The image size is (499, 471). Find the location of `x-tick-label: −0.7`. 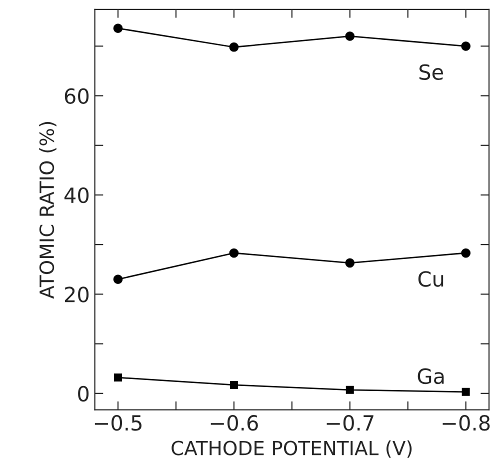

x-tick-label: −0.7 is located at coordinates (350, 423).